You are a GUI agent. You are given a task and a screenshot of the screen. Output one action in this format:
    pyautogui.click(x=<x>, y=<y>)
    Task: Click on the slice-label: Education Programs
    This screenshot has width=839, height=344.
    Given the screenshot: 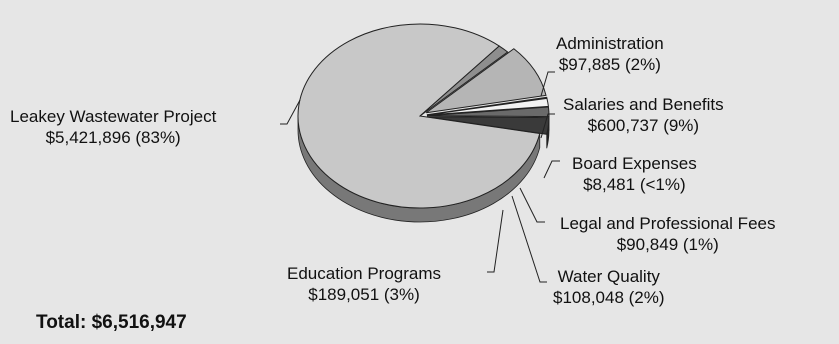 What is the action you would take?
    pyautogui.click(x=364, y=273)
    